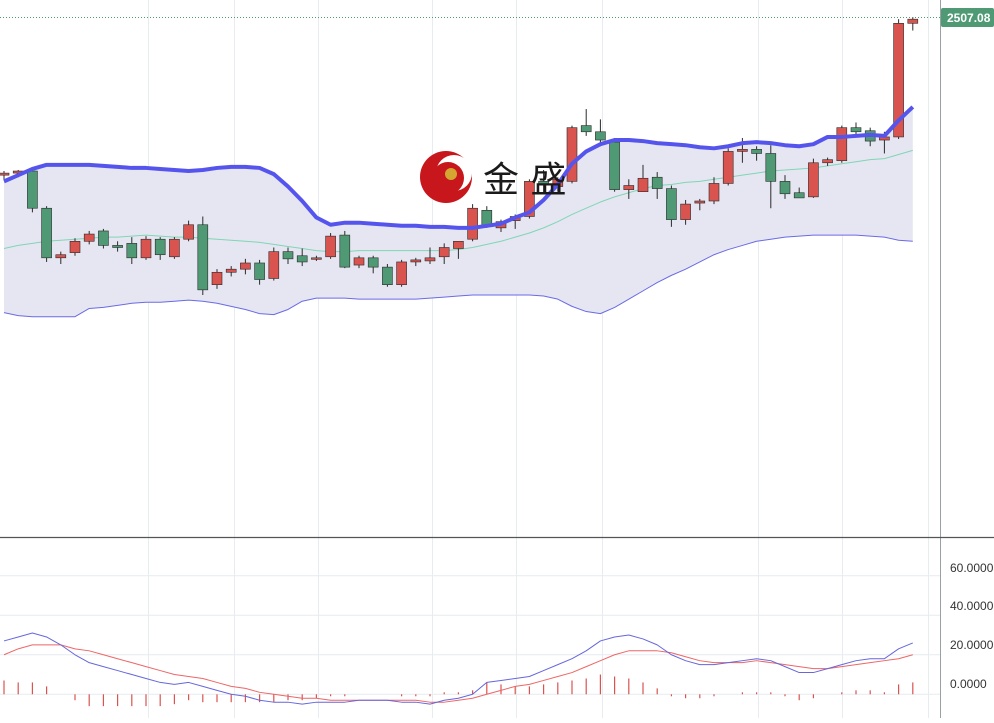 This screenshot has height=723, width=994. Describe the element at coordinates (968, 684) in the screenshot. I see `macd-tick-label: 0.0000` at that location.